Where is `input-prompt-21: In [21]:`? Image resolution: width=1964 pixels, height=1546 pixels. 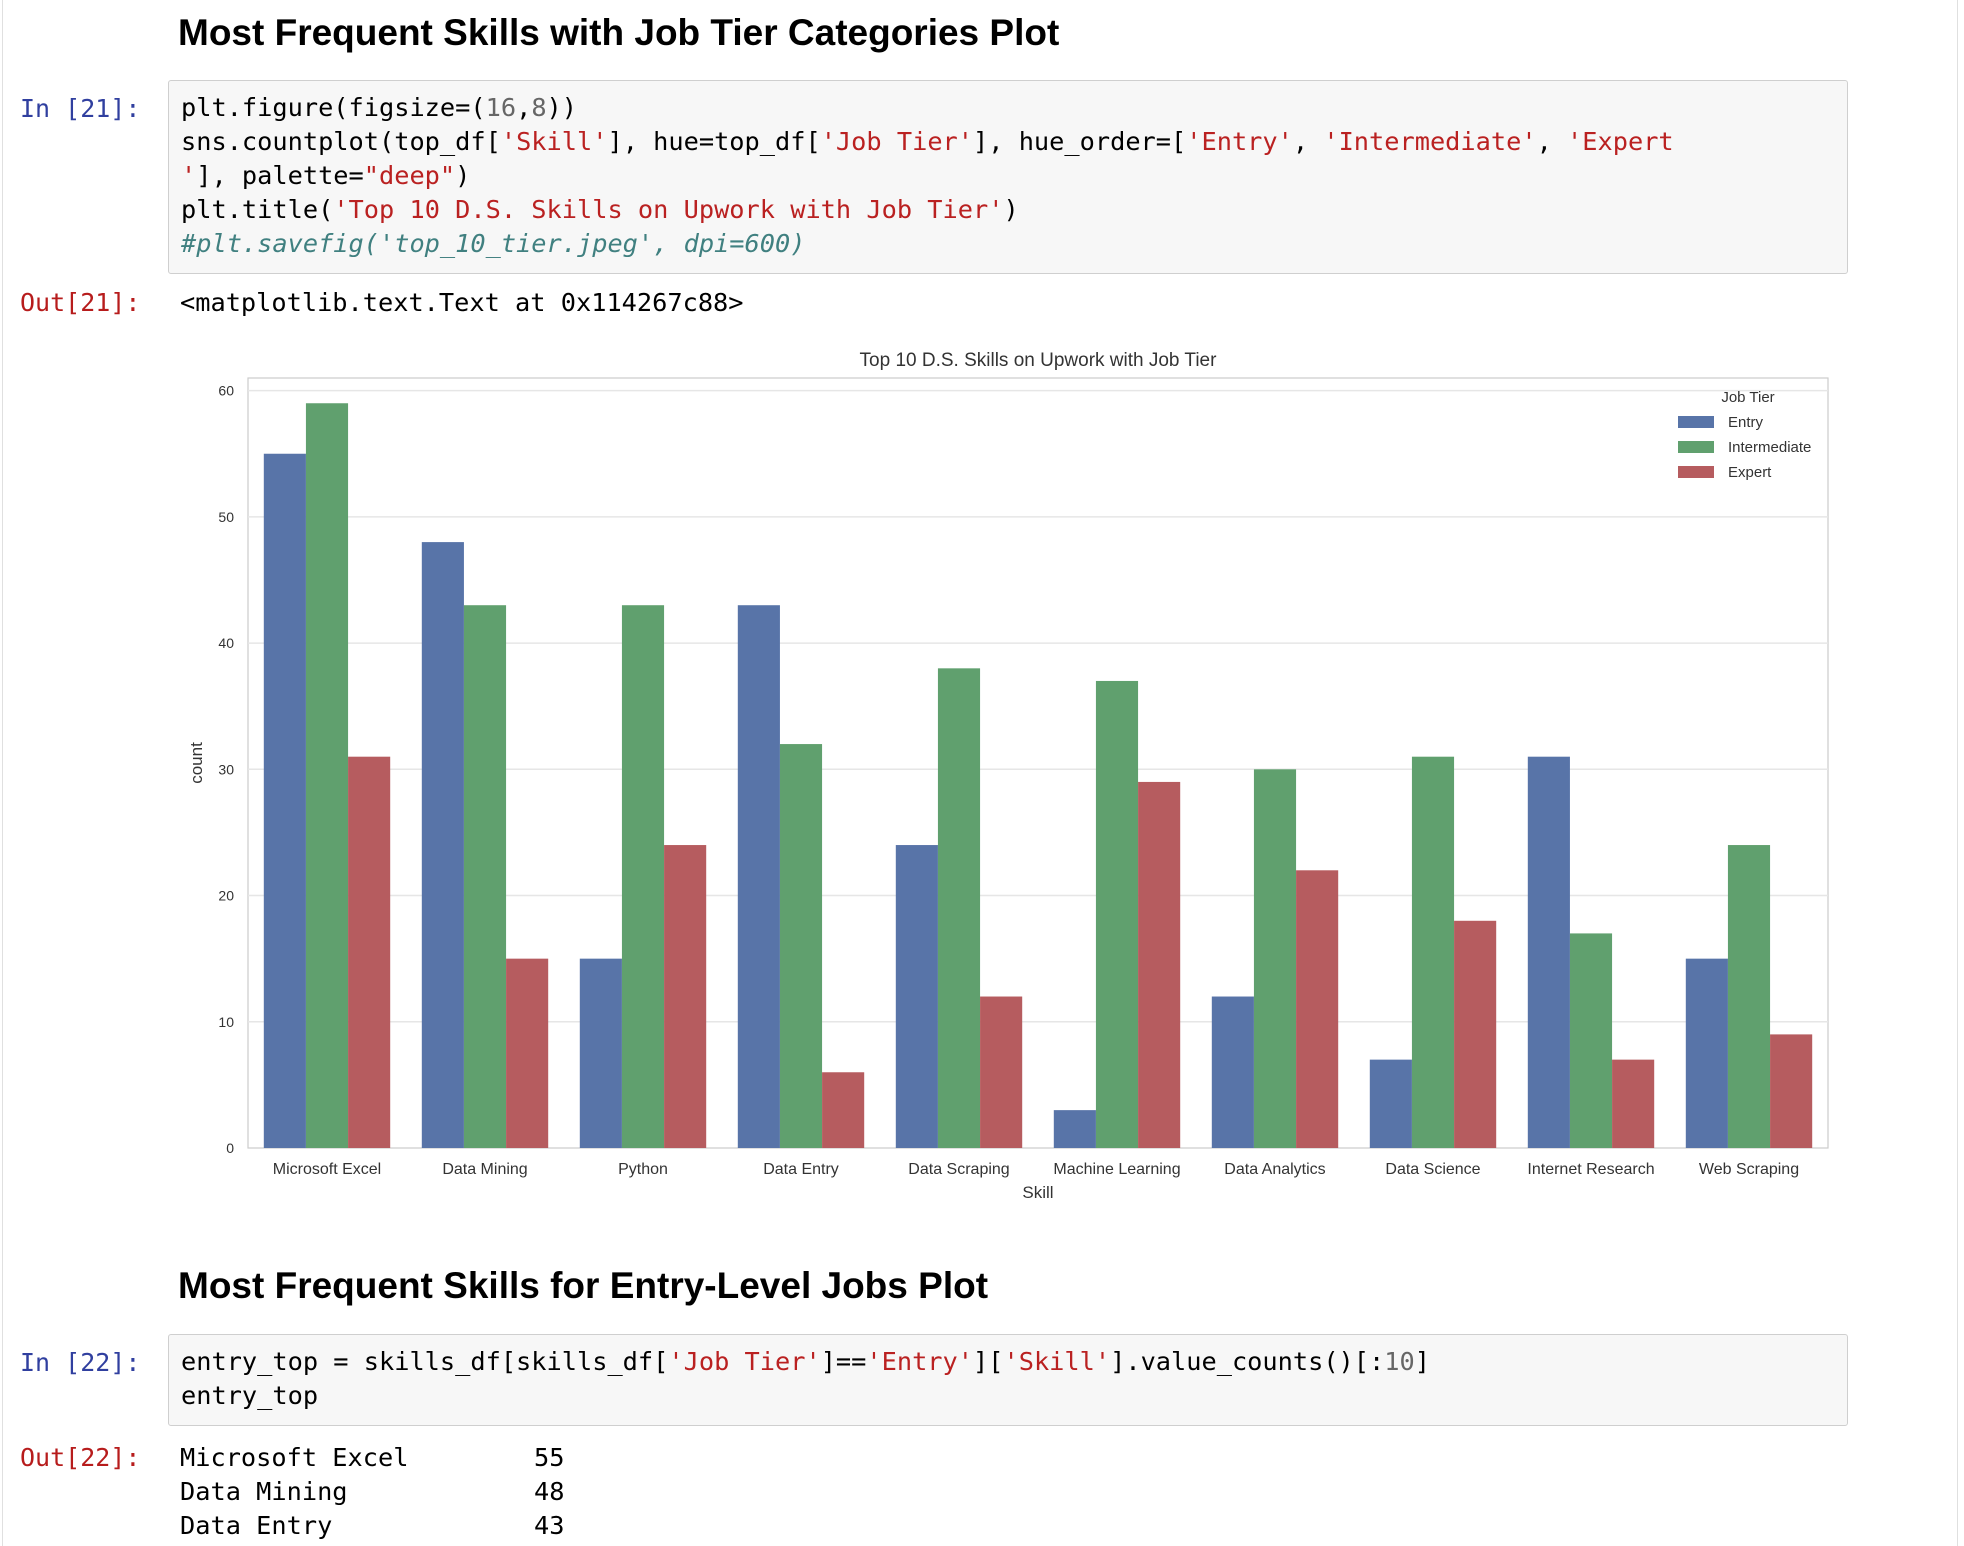 input-prompt-21: In [21]: is located at coordinates (80, 108).